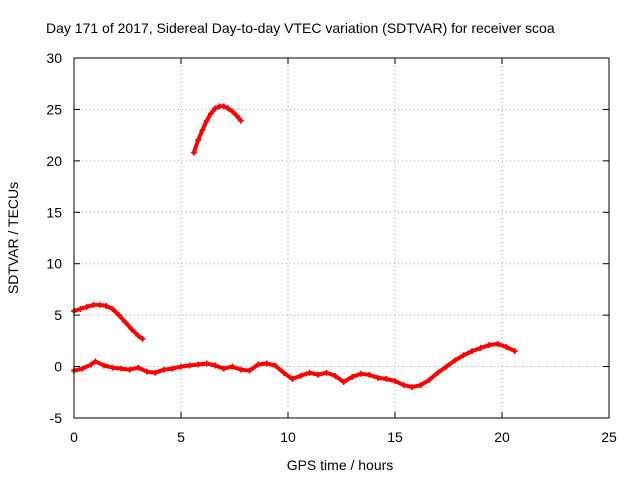 Image resolution: width=640 pixels, height=480 pixels. I want to click on y-tick-label: 10, so click(54, 264).